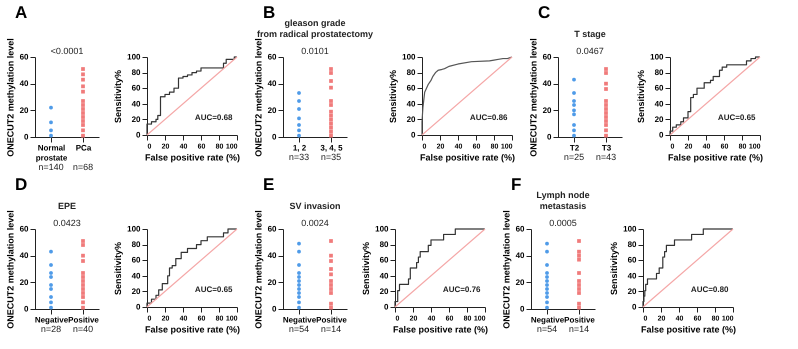 The image size is (798, 349). I want to click on x-tick-label: Normal prostate, so click(52, 153).